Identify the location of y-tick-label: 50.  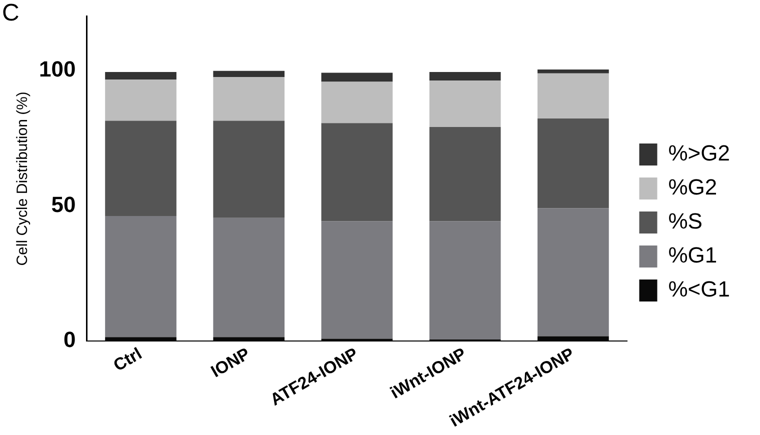
(63, 204).